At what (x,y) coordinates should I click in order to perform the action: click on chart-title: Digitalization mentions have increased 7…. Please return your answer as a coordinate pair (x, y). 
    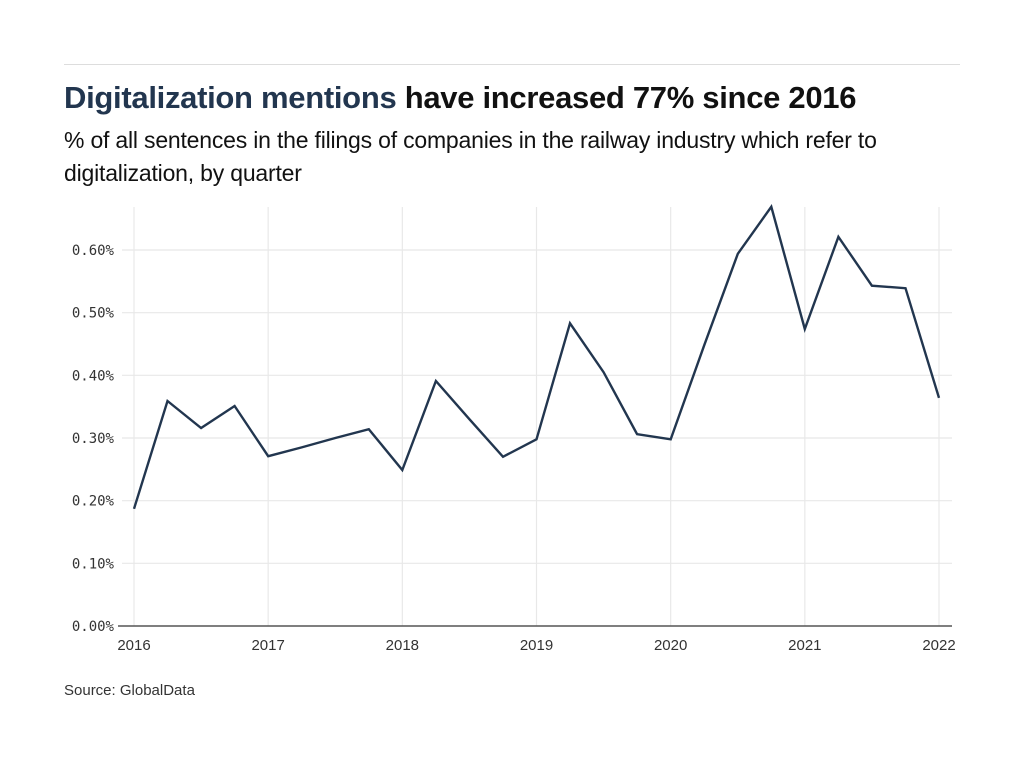
    Looking at the image, I should click on (460, 98).